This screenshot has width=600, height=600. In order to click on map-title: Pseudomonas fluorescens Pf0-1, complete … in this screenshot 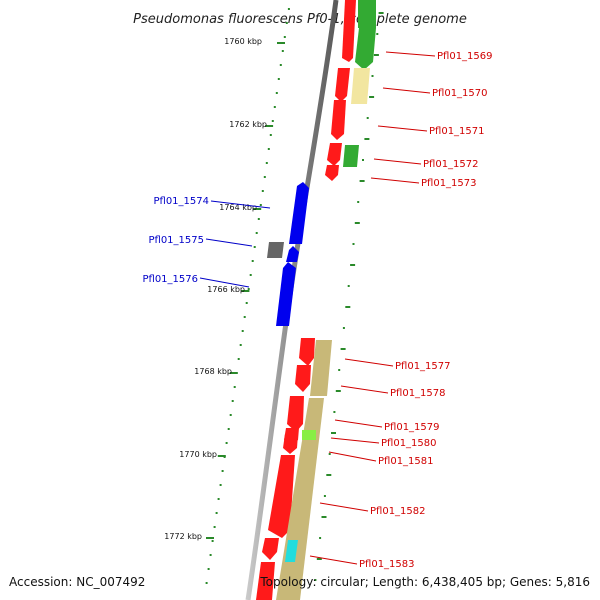, I will do `click(300, 19)`.